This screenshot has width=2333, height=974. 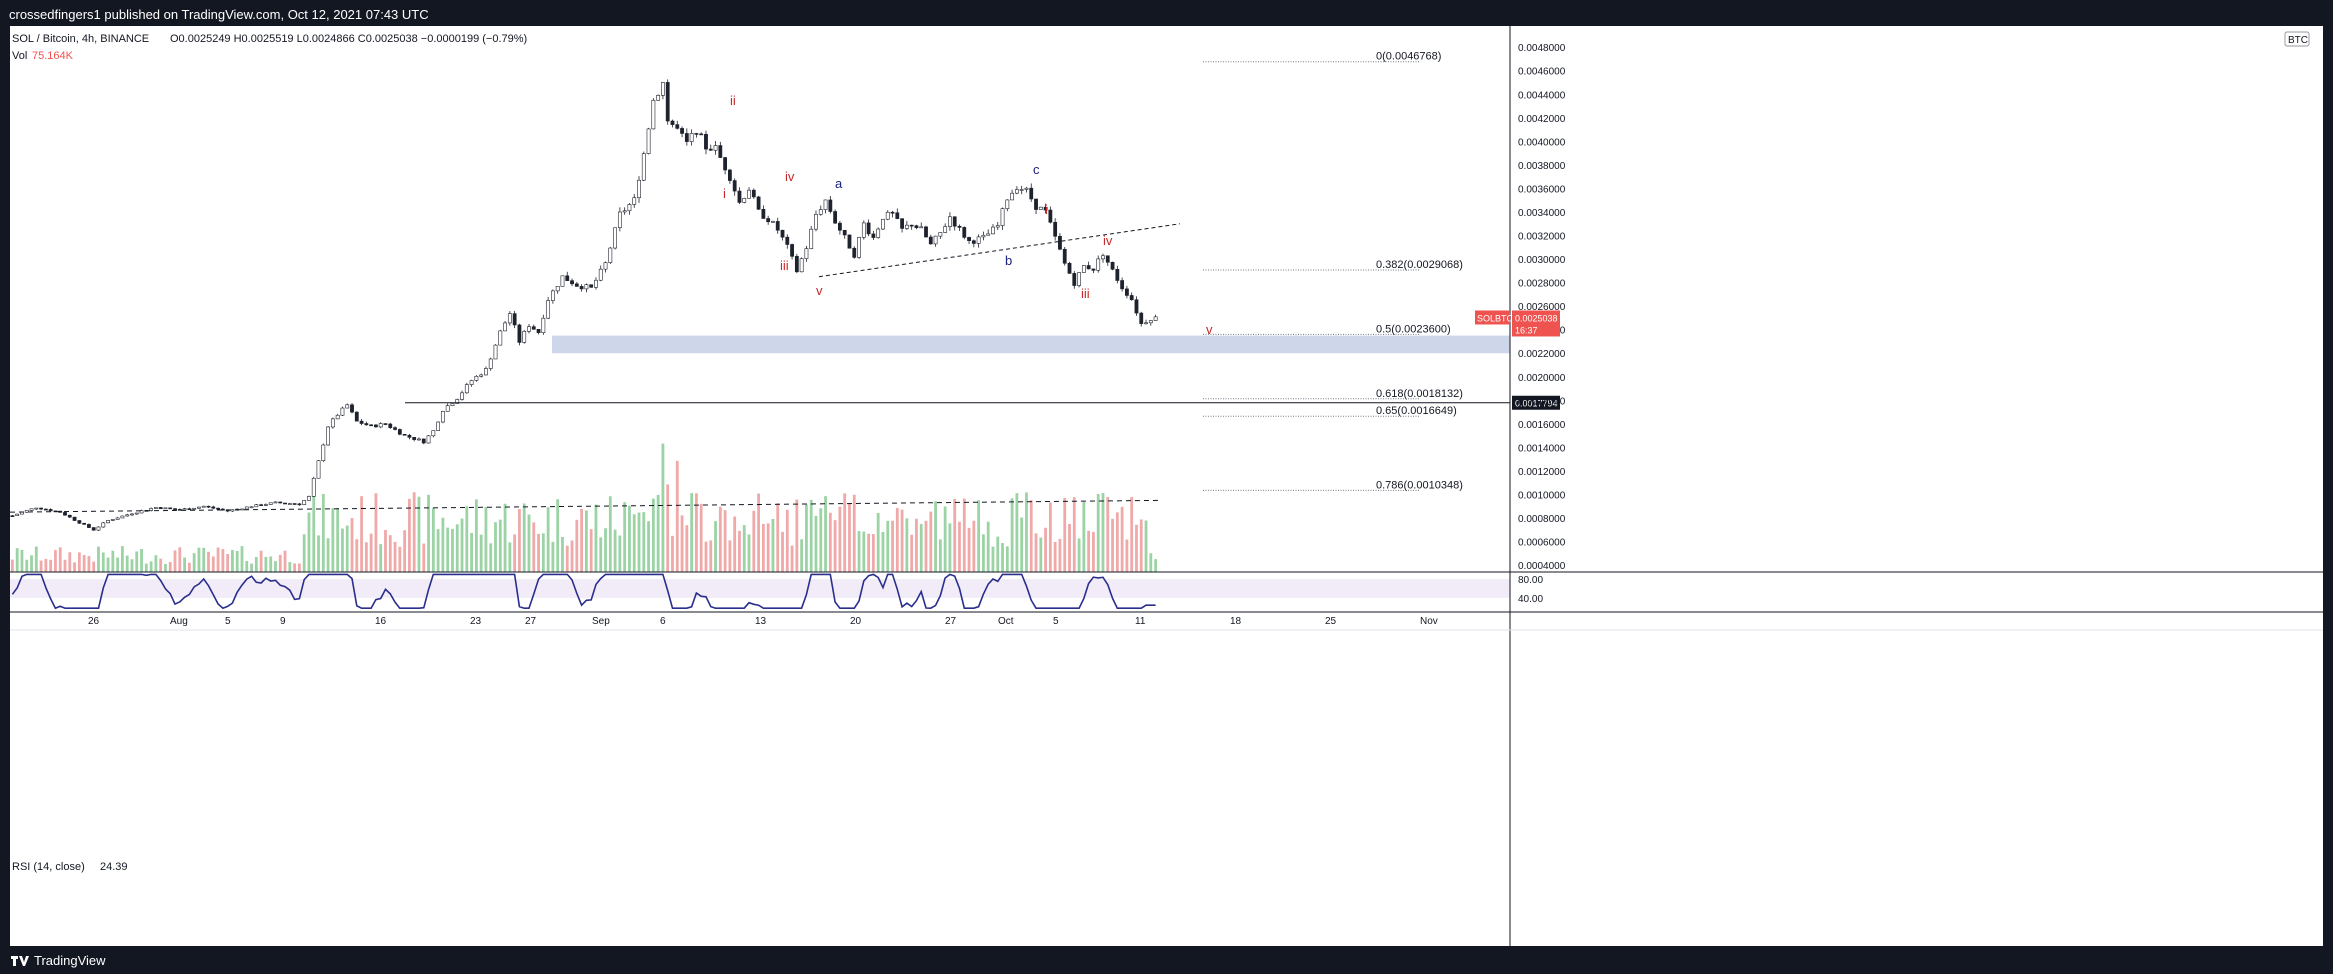 What do you see at coordinates (1542, 48) in the screenshot?
I see `price-tick-label: 0.0048000` at bounding box center [1542, 48].